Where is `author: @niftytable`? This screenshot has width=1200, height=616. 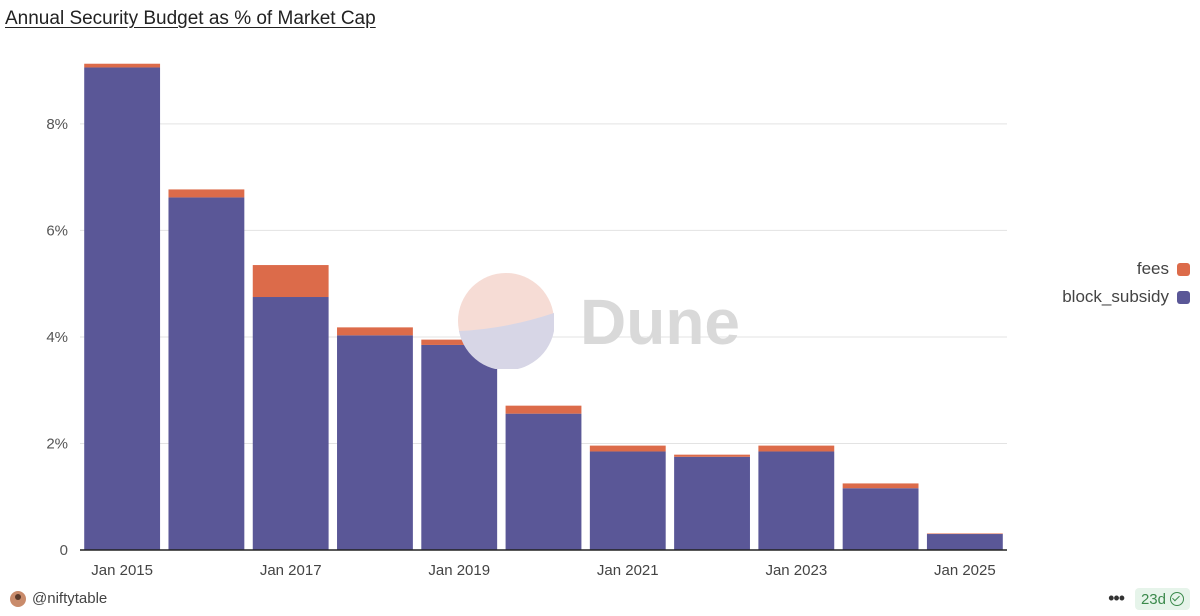
author: @niftytable is located at coordinates (58, 598).